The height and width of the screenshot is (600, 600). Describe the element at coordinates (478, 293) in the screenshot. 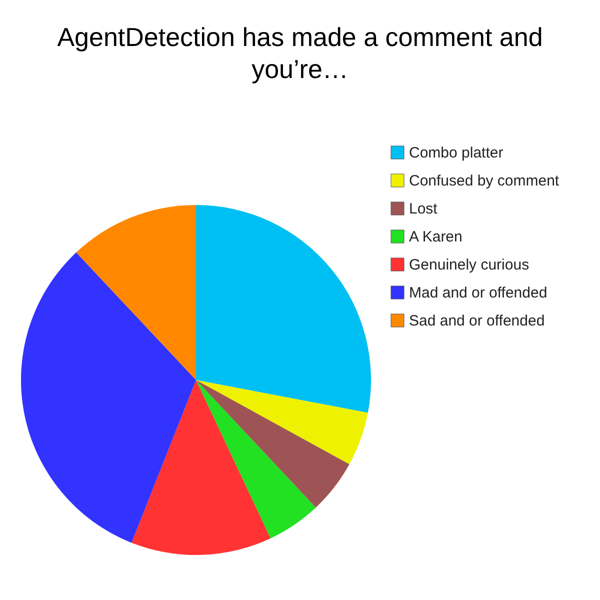

I see `legend-label: Mad and or offended` at that location.